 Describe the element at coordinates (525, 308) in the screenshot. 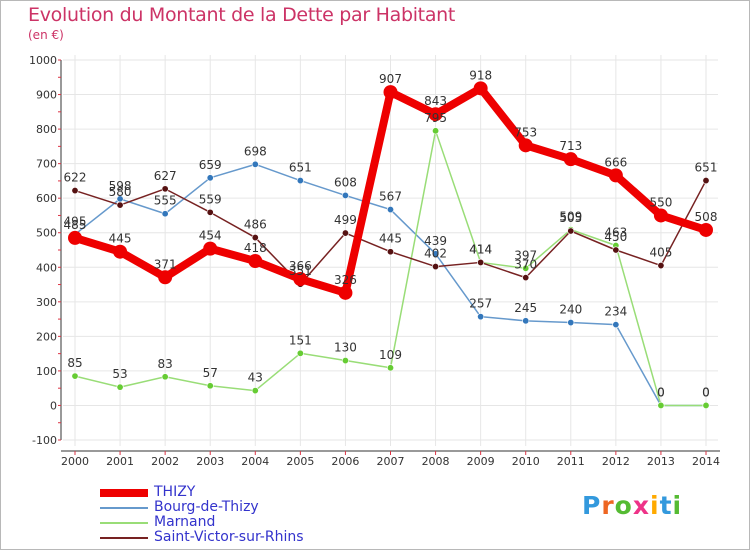

I see `data-label: 245` at that location.